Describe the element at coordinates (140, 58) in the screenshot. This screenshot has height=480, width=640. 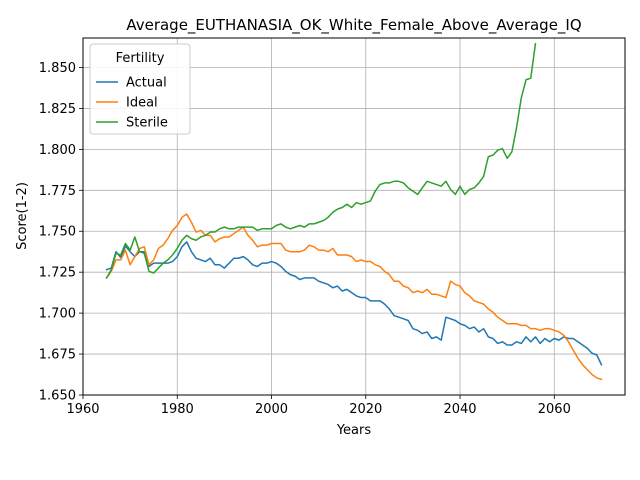
I see `legend-title: Fertility` at that location.